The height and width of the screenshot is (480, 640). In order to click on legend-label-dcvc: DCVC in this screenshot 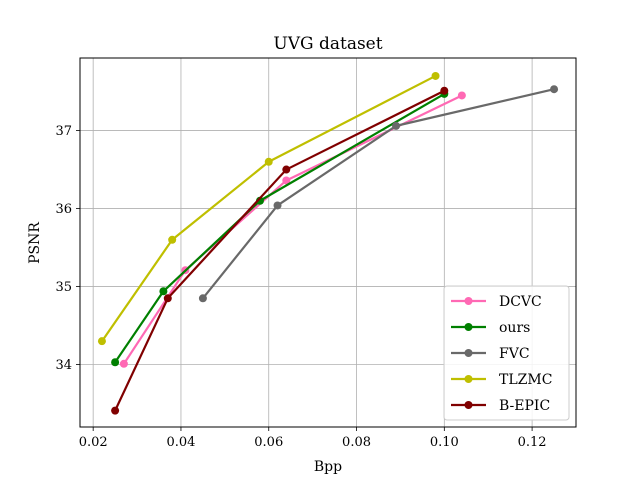, I will do `click(520, 302)`.